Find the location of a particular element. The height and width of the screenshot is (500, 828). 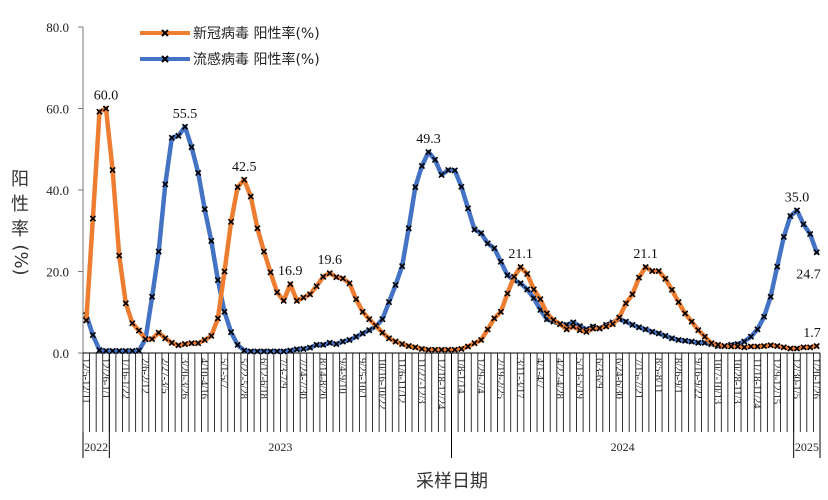

data-label: 24.7 is located at coordinates (808, 274).